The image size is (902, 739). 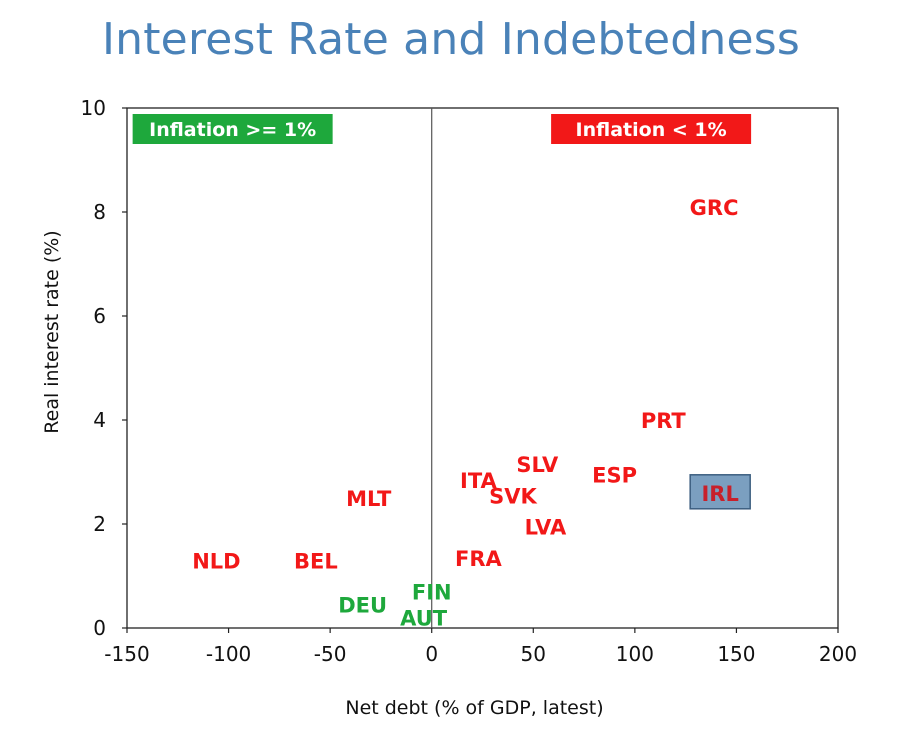 I want to click on data-point-grc: GRC, so click(x=714, y=208).